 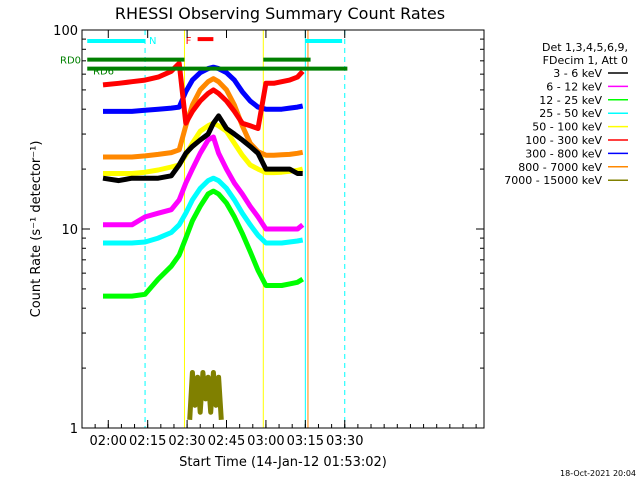 What do you see at coordinates (283, 462) in the screenshot?
I see `x-axis-label: Start Time (14-Jan-12 01:53:02)` at bounding box center [283, 462].